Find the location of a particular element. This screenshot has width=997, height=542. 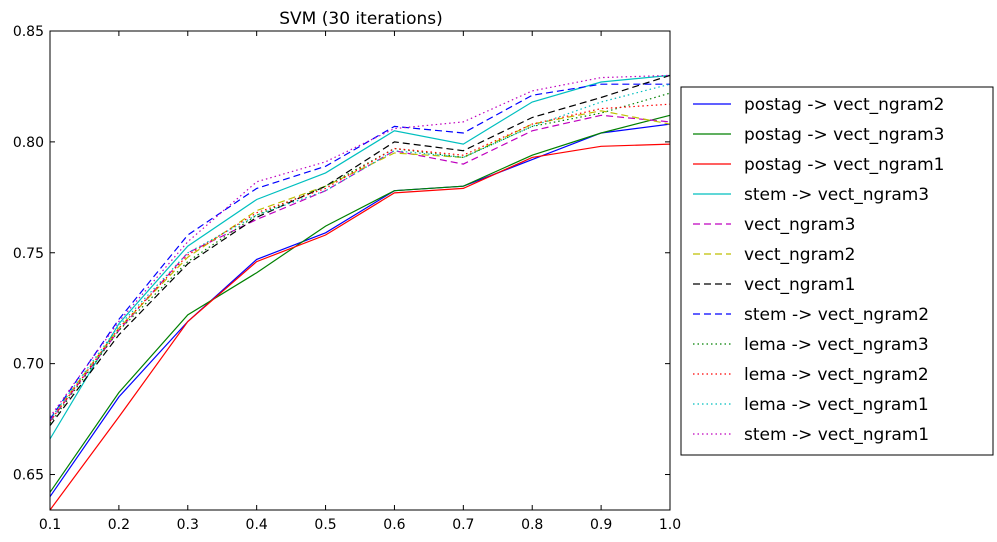

x-tick-label: 0.4 is located at coordinates (257, 525).